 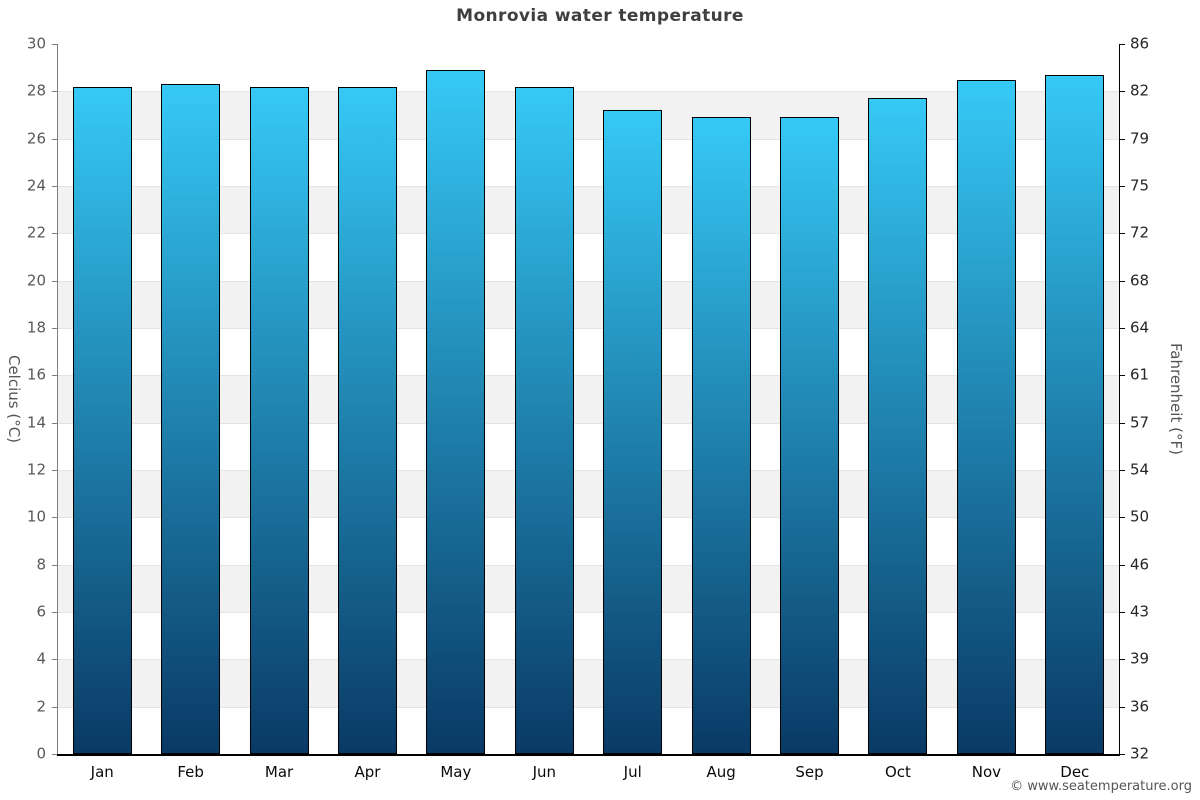 I want to click on bar-dec, so click(x=1075, y=414).